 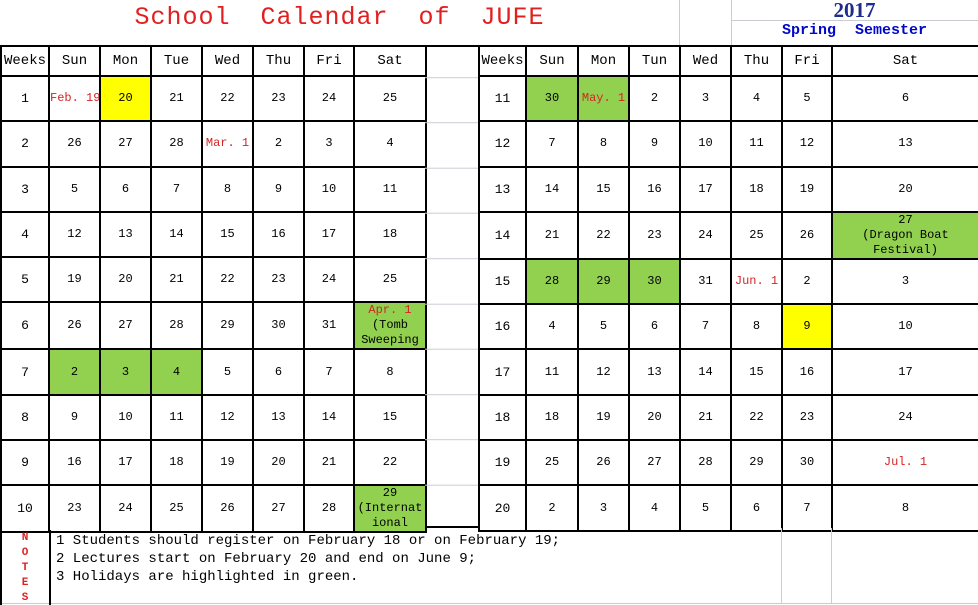 What do you see at coordinates (25, 326) in the screenshot?
I see `week-number-cell: 6` at bounding box center [25, 326].